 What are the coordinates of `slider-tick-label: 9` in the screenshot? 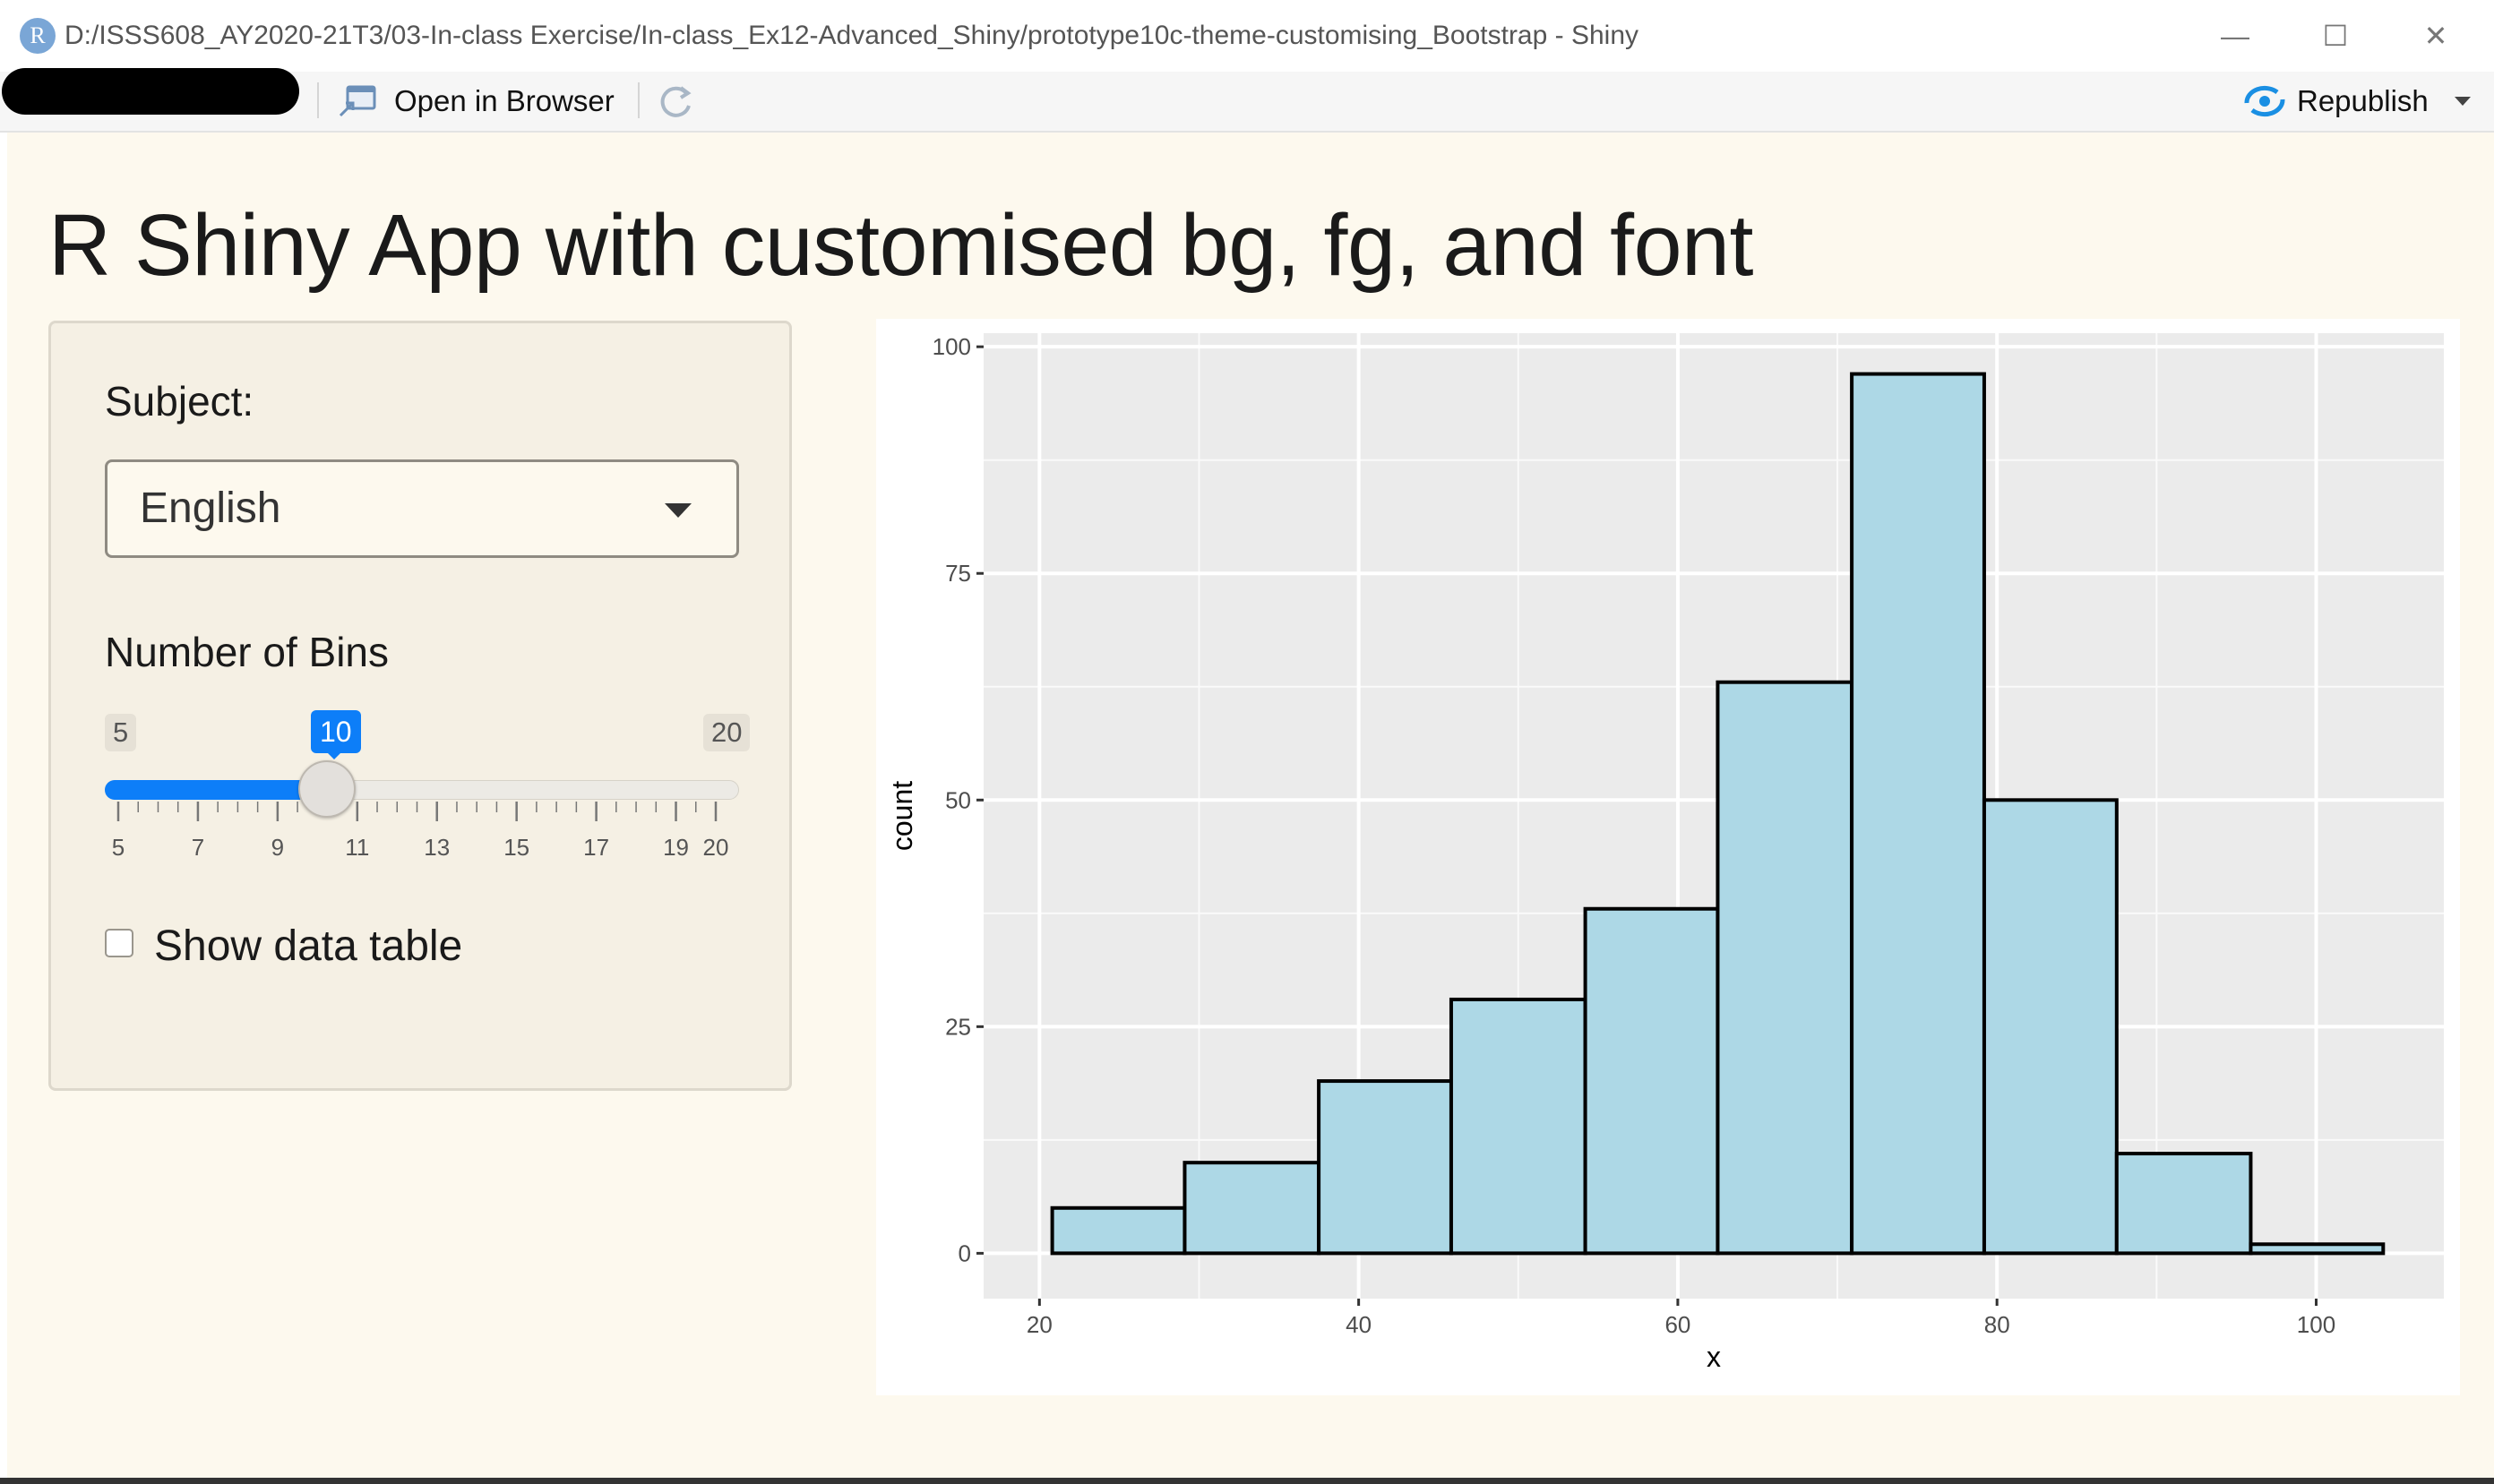 It's located at (277, 847).